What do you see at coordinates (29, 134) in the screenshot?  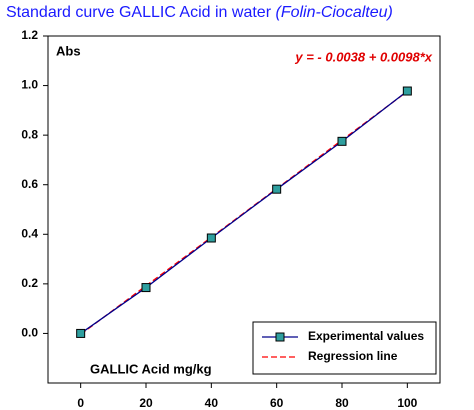 I see `y-tick-label: 0.8` at bounding box center [29, 134].